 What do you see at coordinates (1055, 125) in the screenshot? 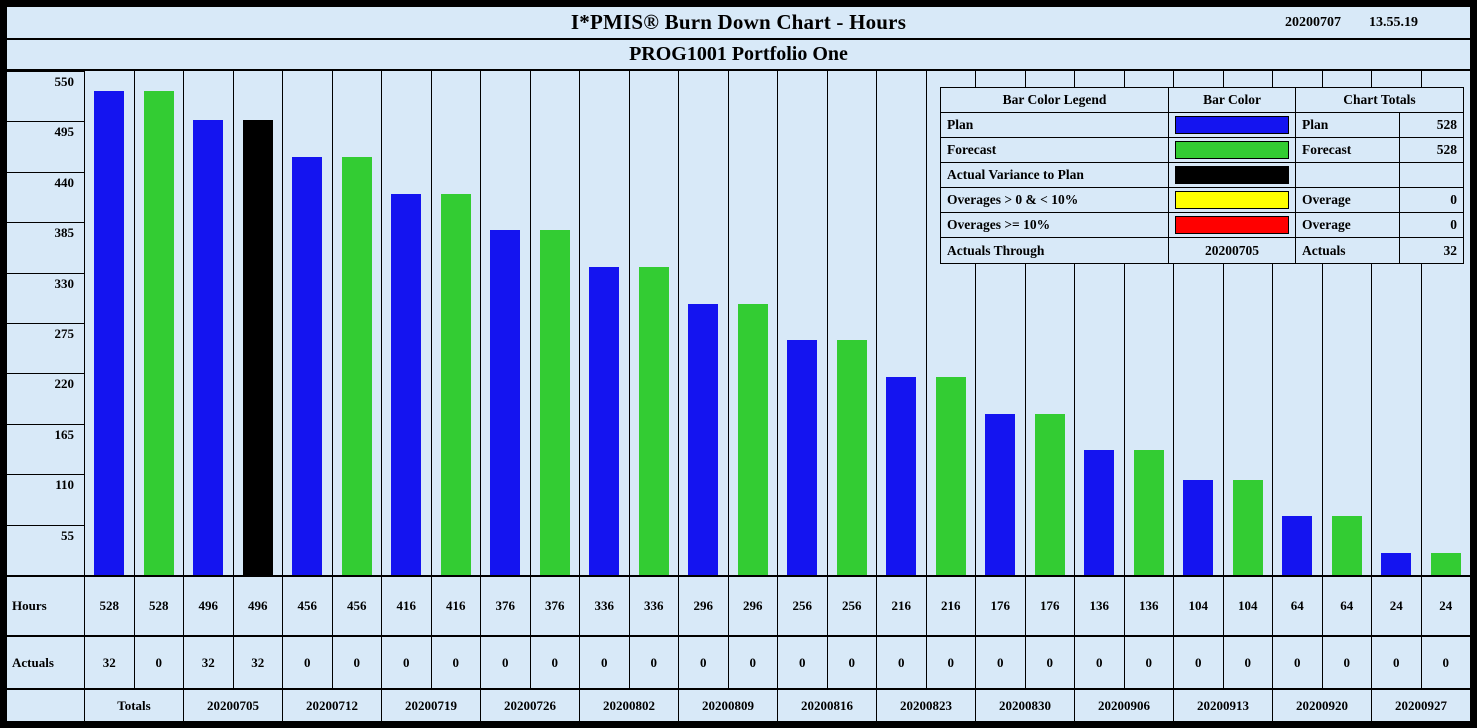
I see `legend-row-label: Plan` at bounding box center [1055, 125].